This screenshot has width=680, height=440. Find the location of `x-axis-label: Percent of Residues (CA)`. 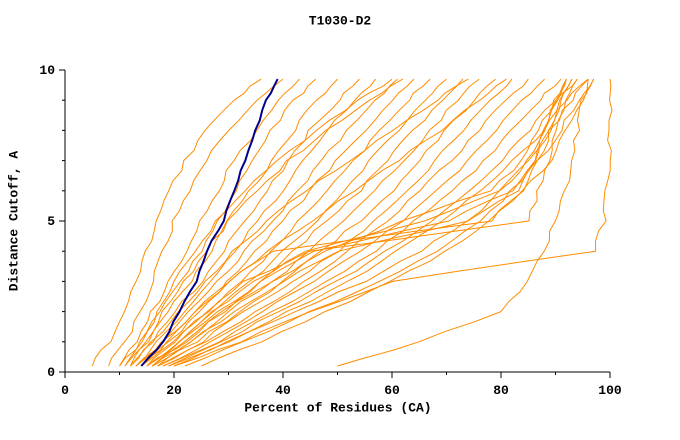

x-axis-label: Percent of Residues (CA) is located at coordinates (338, 408).